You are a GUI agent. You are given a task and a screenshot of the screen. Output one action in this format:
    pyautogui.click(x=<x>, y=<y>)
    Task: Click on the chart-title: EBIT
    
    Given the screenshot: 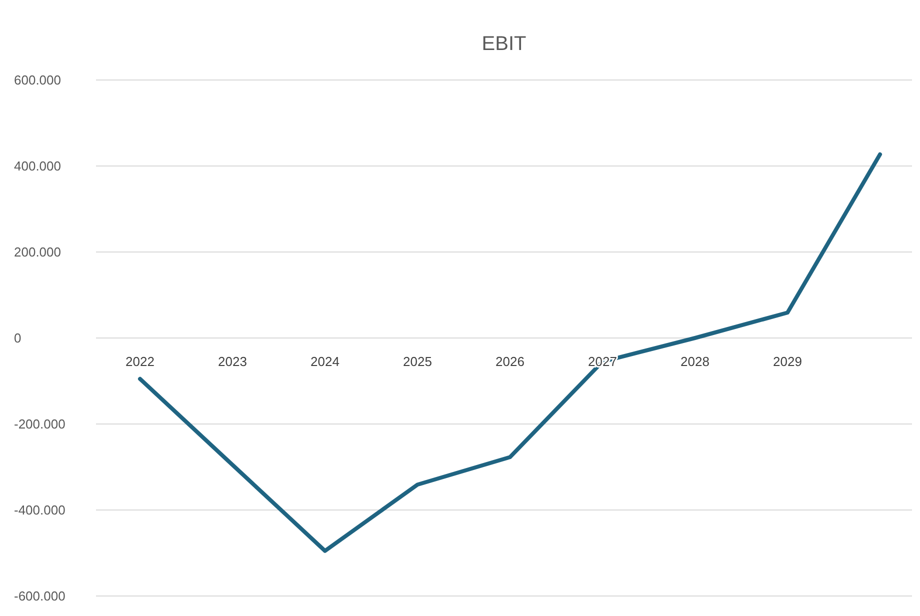 What is the action you would take?
    pyautogui.click(x=504, y=44)
    